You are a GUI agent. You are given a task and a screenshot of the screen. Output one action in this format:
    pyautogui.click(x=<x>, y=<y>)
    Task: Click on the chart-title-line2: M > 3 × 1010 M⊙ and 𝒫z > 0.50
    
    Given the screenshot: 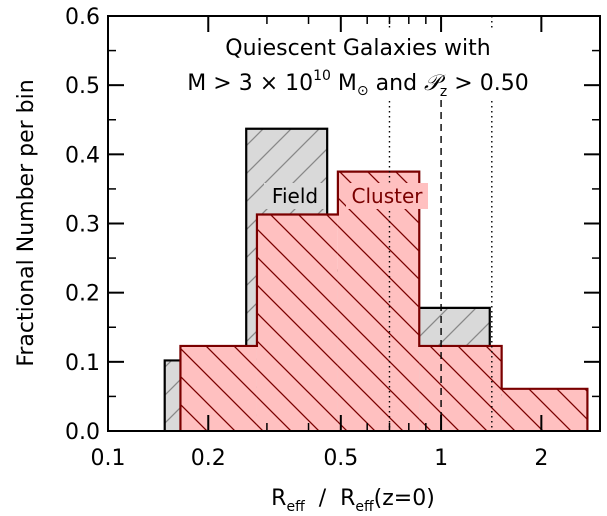 What is the action you would take?
    pyautogui.click(x=357, y=84)
    